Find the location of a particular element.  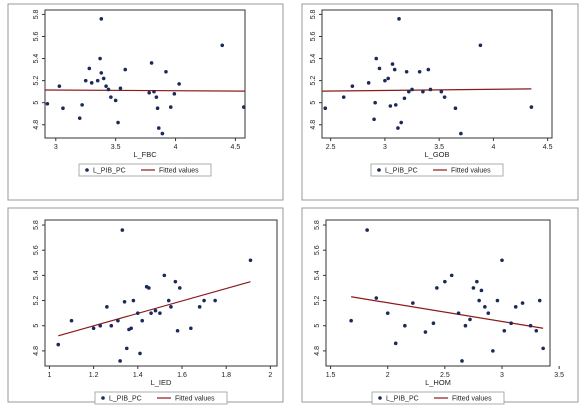

x-tick-label: 4 is located at coordinates (176, 147).